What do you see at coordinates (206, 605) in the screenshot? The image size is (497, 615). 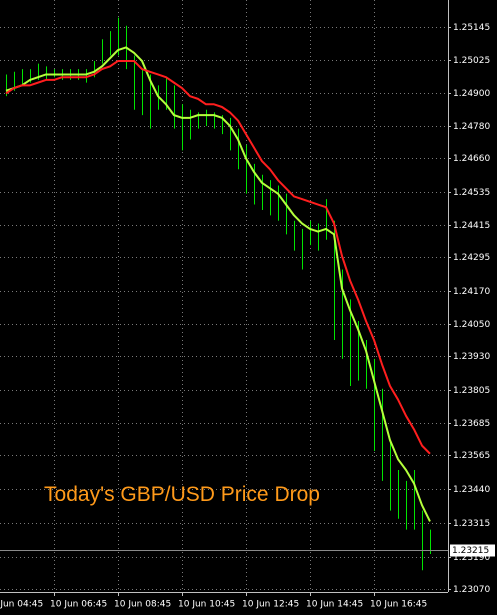 I see `x-tick-label: 10 Jun 10:45` at bounding box center [206, 605].